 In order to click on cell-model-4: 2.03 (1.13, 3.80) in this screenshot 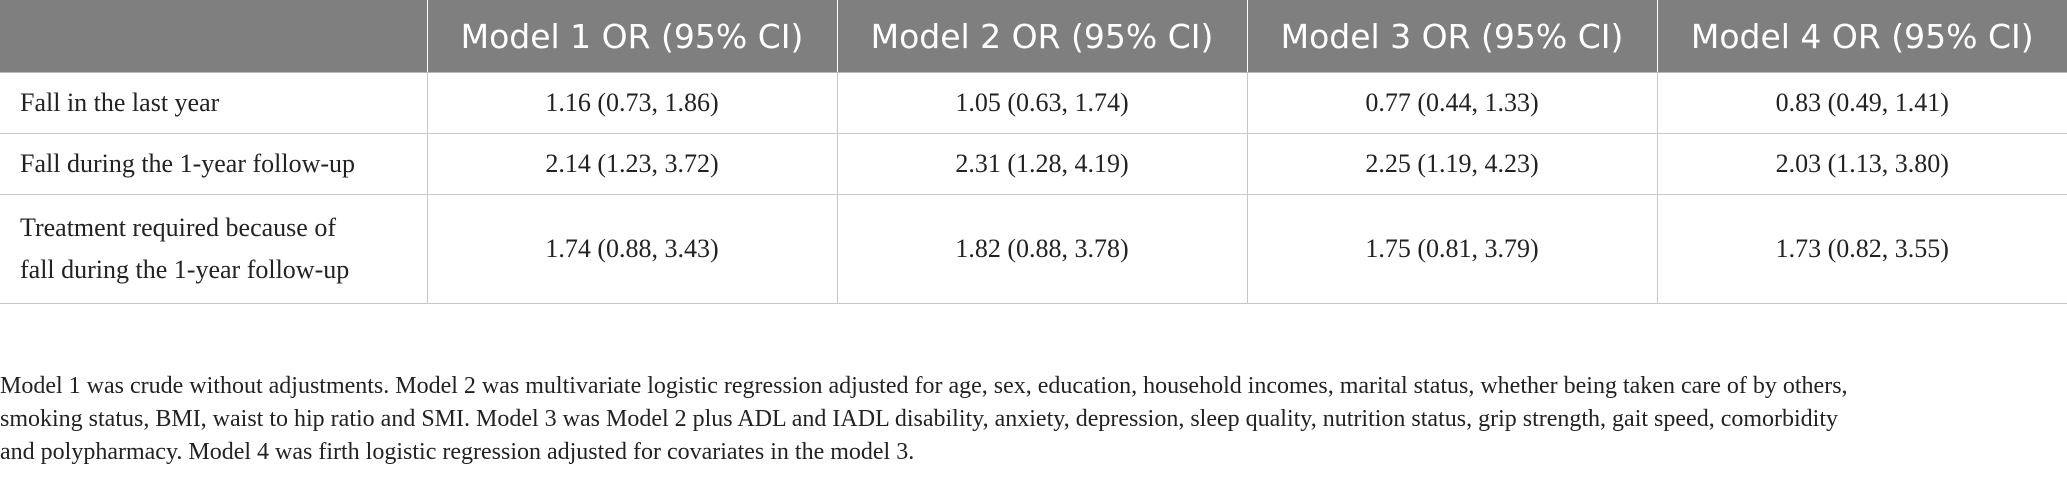, I will do `click(1861, 164)`.